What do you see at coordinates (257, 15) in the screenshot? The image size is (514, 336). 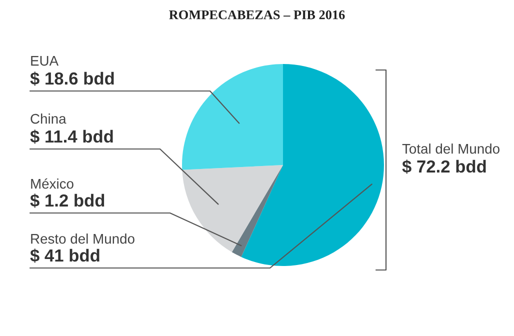 I see `chart-title: ROMPECABEZAS – PIB 2016` at bounding box center [257, 15].